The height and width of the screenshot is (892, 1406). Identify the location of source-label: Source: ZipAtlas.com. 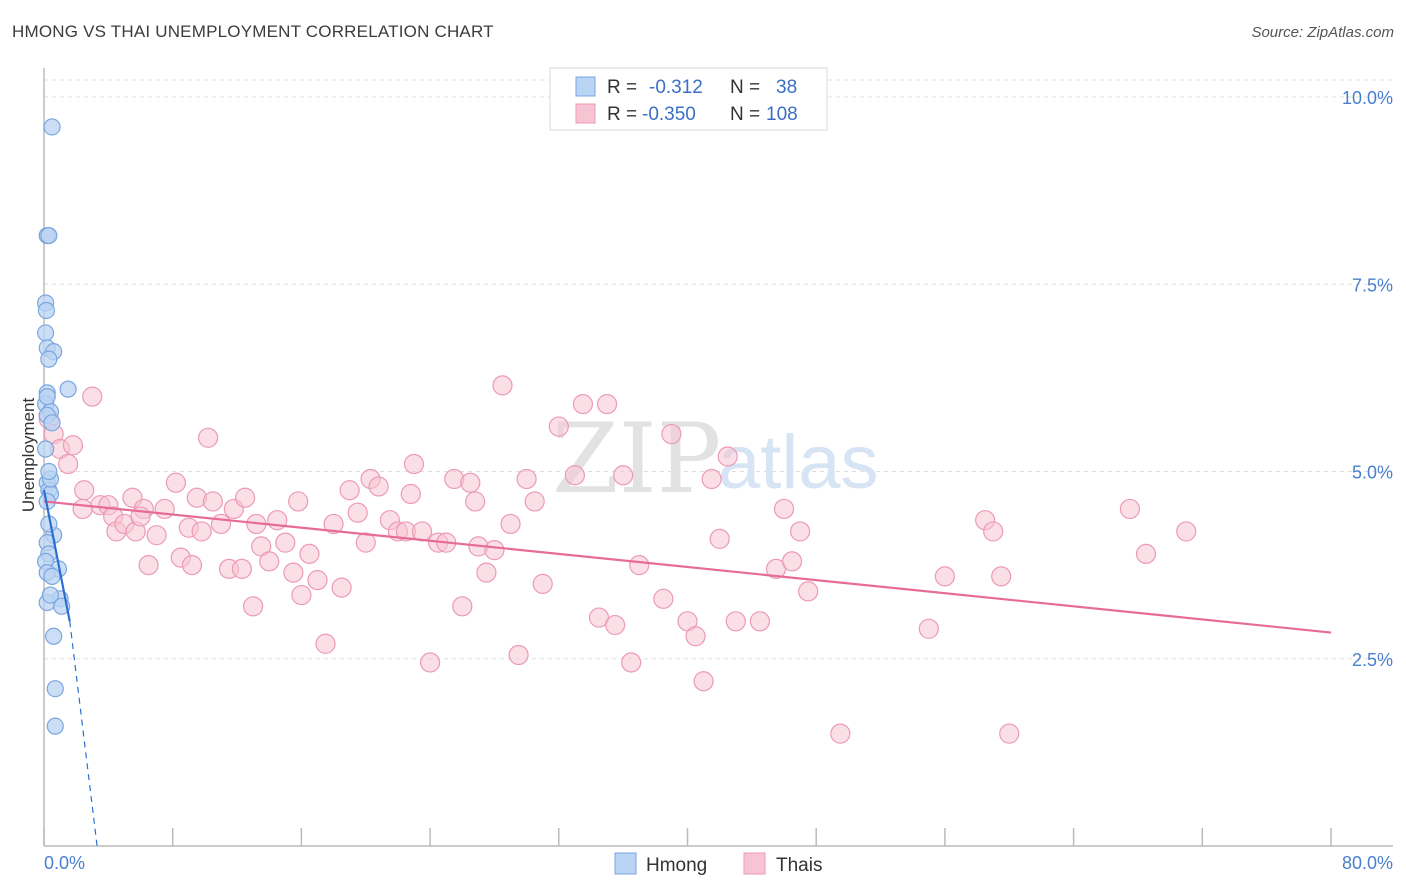
(1322, 32).